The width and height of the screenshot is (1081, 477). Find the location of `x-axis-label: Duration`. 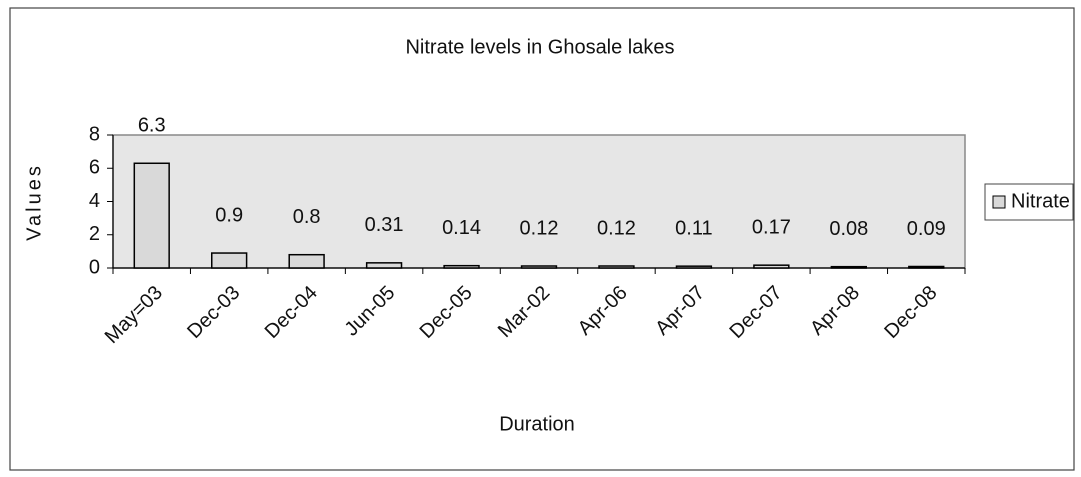

x-axis-label: Duration is located at coordinates (537, 424).